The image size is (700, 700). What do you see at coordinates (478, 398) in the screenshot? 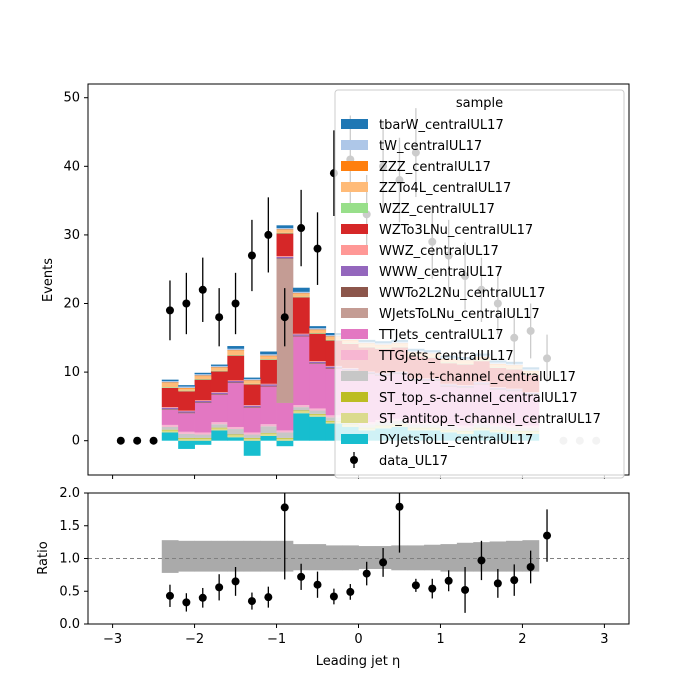
I see `legend-label: ST_top_s-channel_centralUL17` at bounding box center [478, 398].